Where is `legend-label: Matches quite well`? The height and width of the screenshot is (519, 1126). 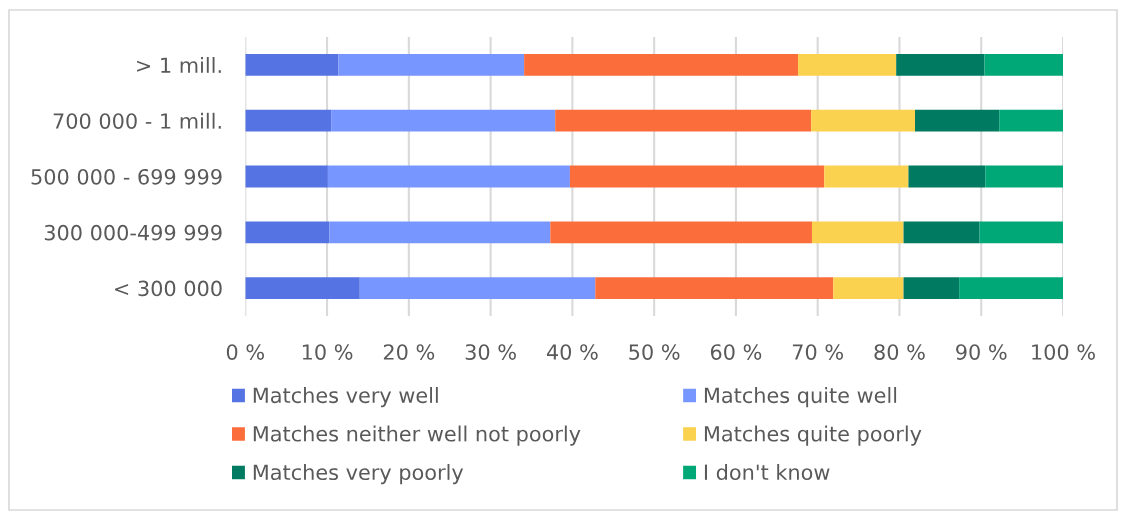 legend-label: Matches quite well is located at coordinates (800, 397).